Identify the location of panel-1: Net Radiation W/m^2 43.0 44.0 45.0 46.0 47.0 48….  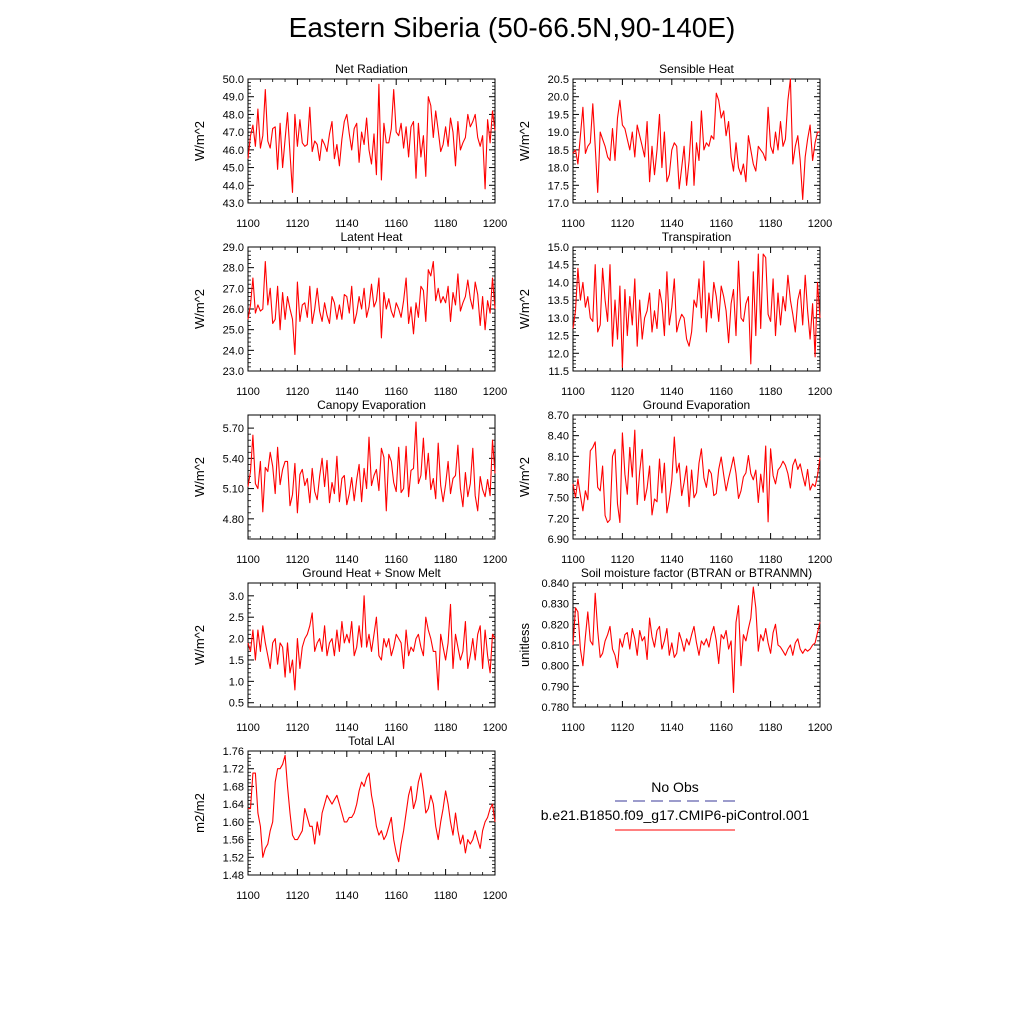
(349, 146).